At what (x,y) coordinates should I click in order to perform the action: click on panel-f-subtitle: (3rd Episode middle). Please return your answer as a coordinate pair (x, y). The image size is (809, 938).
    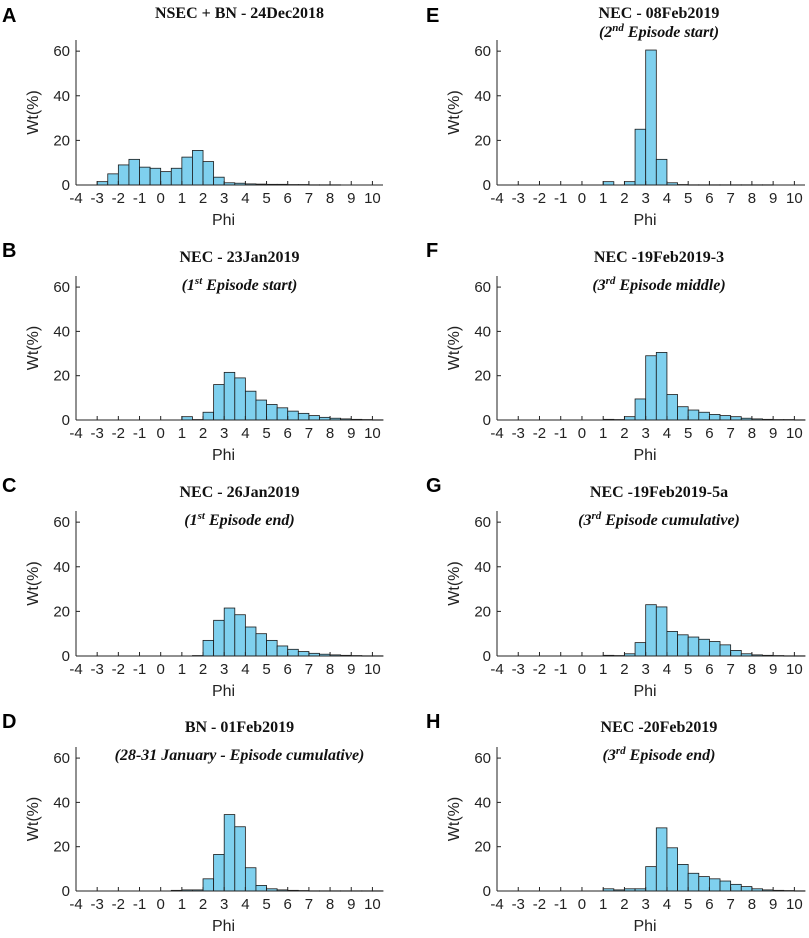
    Looking at the image, I should click on (658, 284).